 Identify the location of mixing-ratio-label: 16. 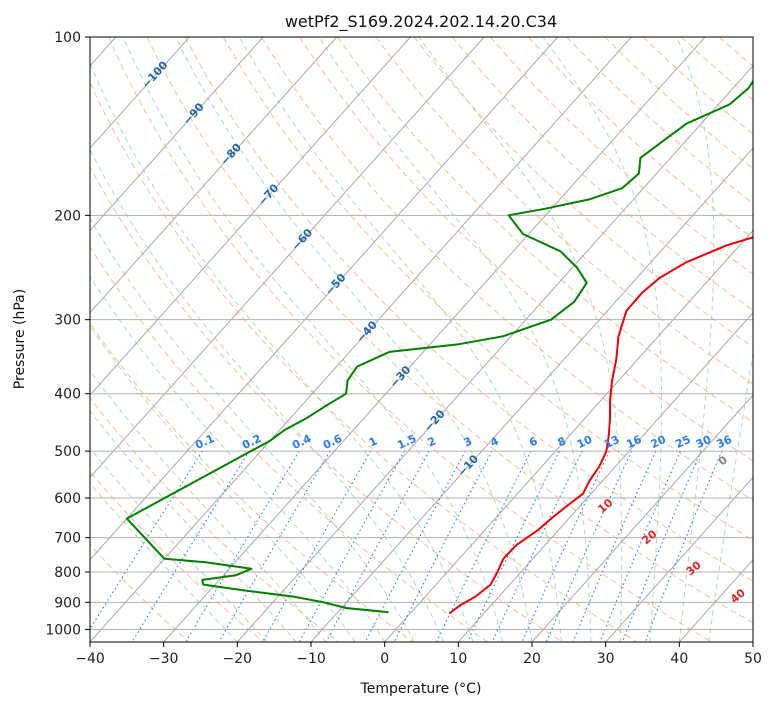
(634, 442).